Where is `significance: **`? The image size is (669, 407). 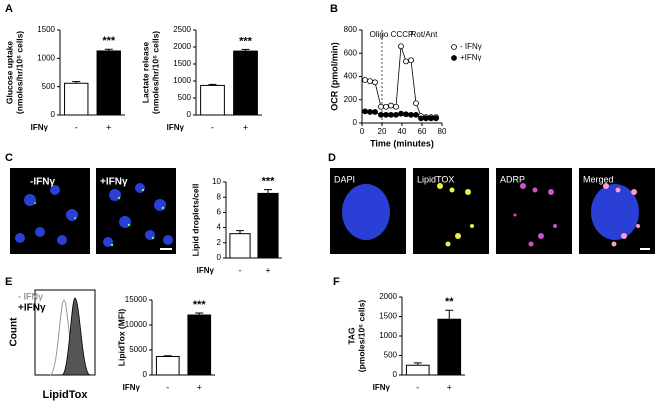
significance: ** is located at coordinates (449, 302).